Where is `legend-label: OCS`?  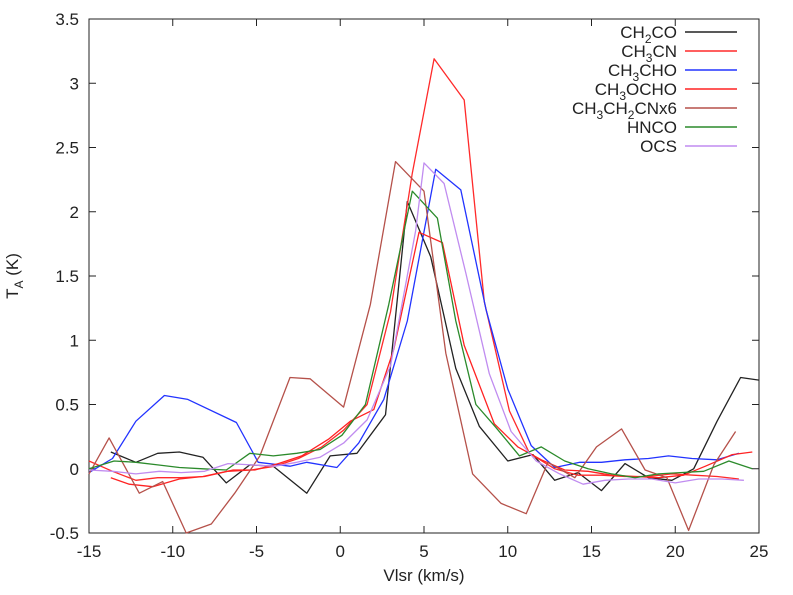
legend-label: OCS is located at coordinates (658, 146).